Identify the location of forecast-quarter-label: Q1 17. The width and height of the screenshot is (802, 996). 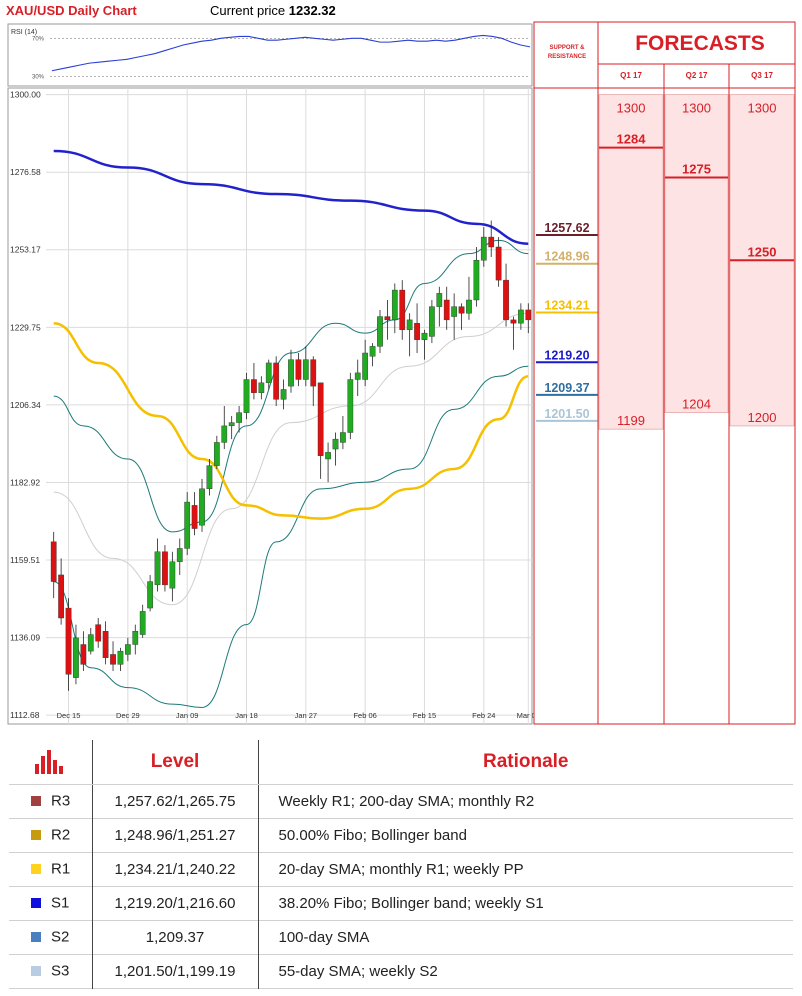
(631, 75).